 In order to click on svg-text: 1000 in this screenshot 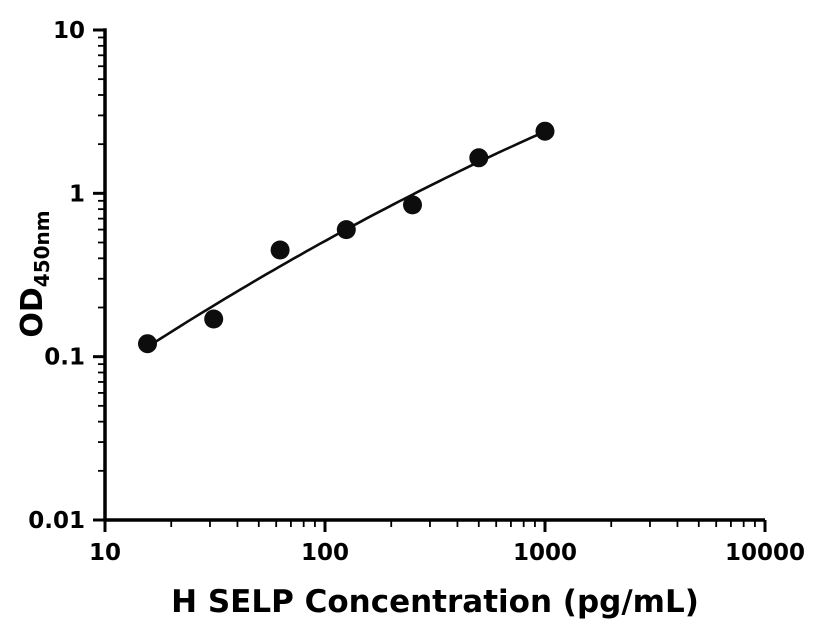, I will do `click(545, 553)`.